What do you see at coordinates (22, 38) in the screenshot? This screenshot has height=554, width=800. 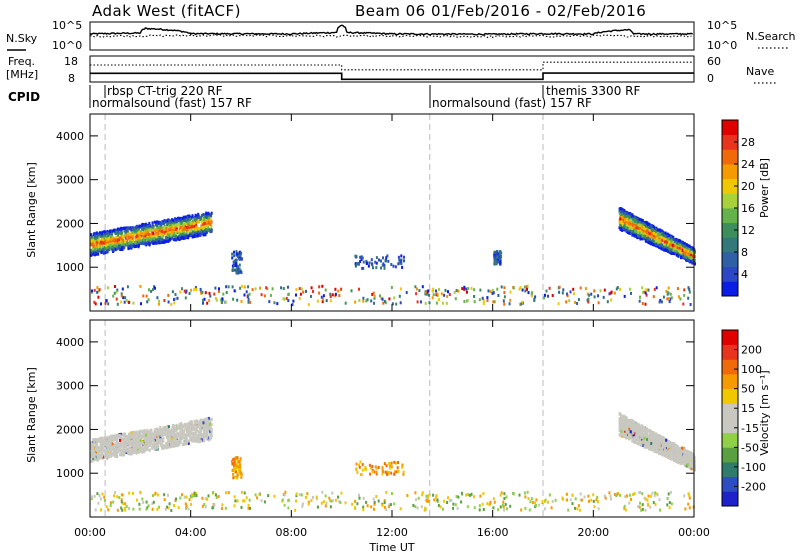 I see `nsky-label: N.Sky` at bounding box center [22, 38].